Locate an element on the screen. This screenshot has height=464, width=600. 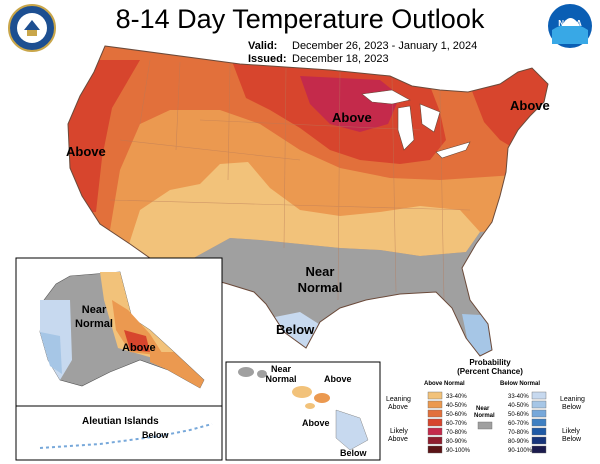
label-hawaii-above-1: Above is located at coordinates (338, 379).